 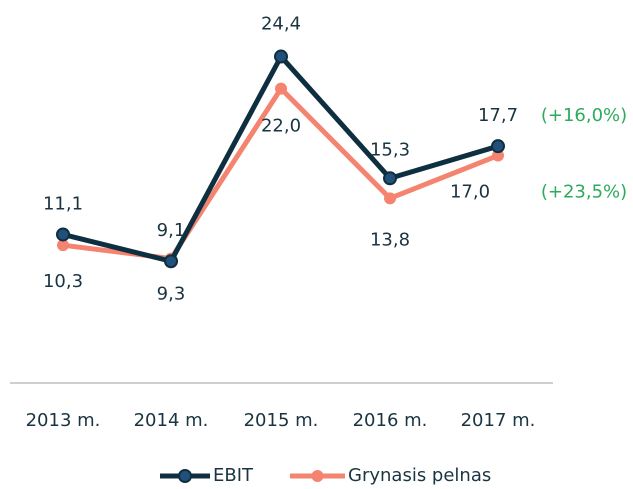 I want to click on x-tick-label: 2016 m., so click(x=390, y=420).